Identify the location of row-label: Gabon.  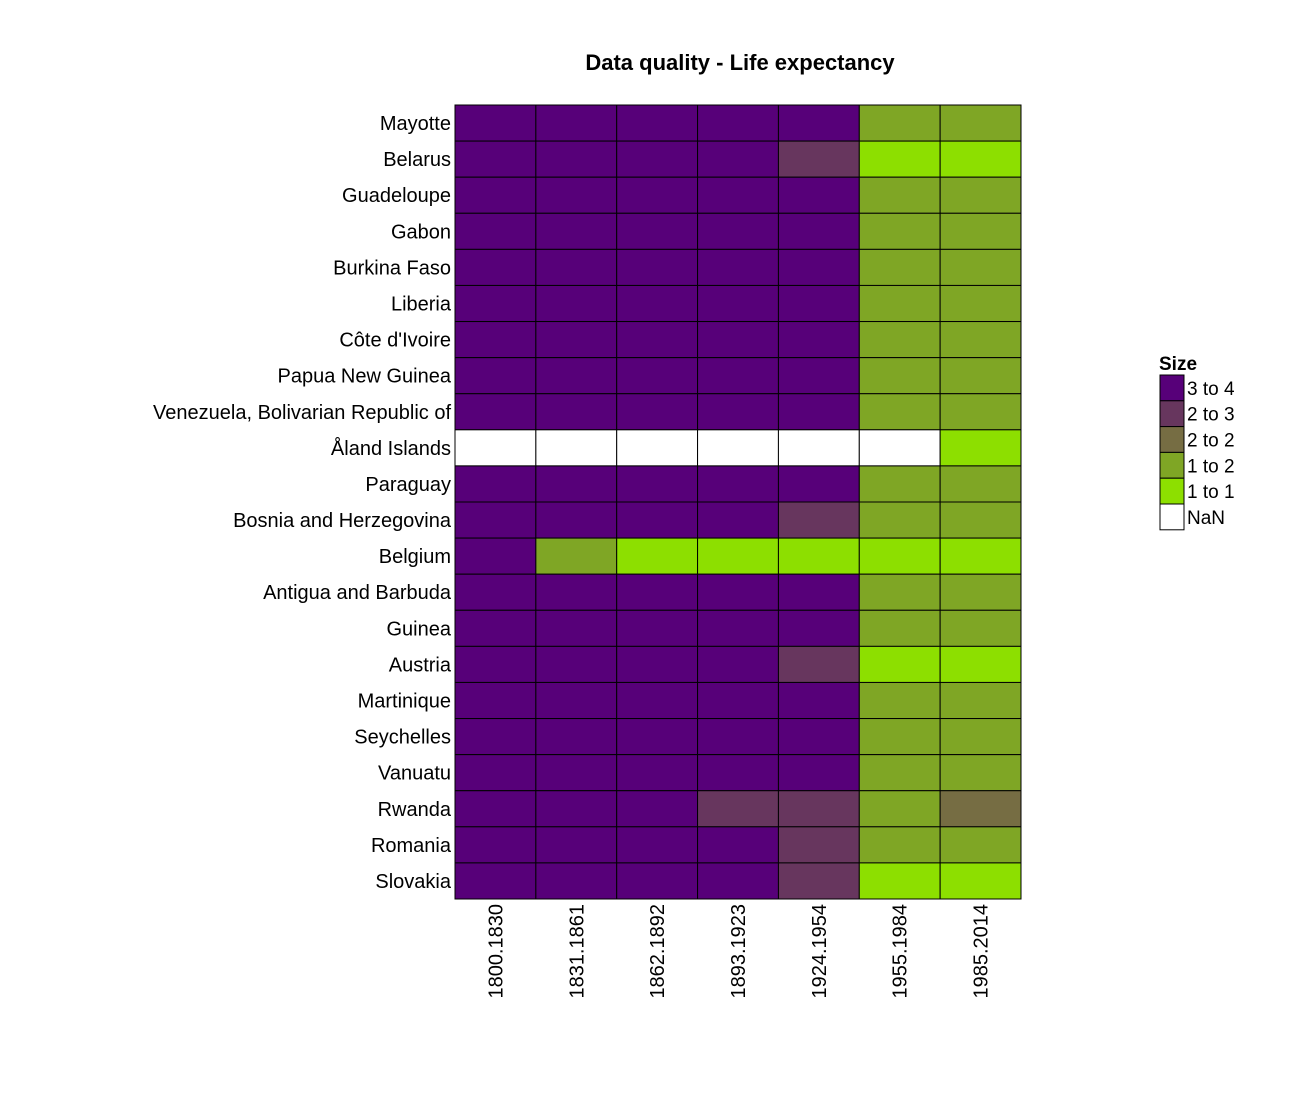
(421, 232).